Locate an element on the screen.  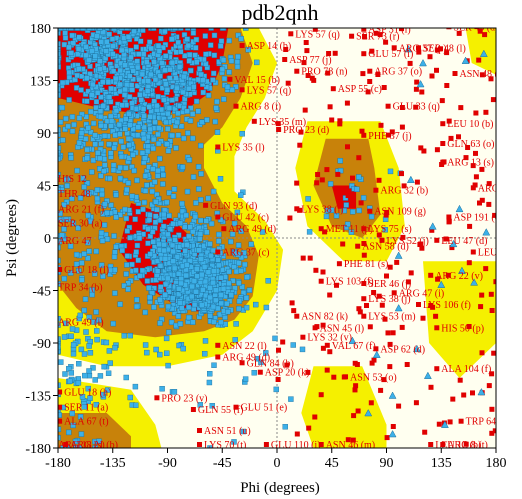
residue-label: GLU 42 (c) is located at coordinates (245, 218).